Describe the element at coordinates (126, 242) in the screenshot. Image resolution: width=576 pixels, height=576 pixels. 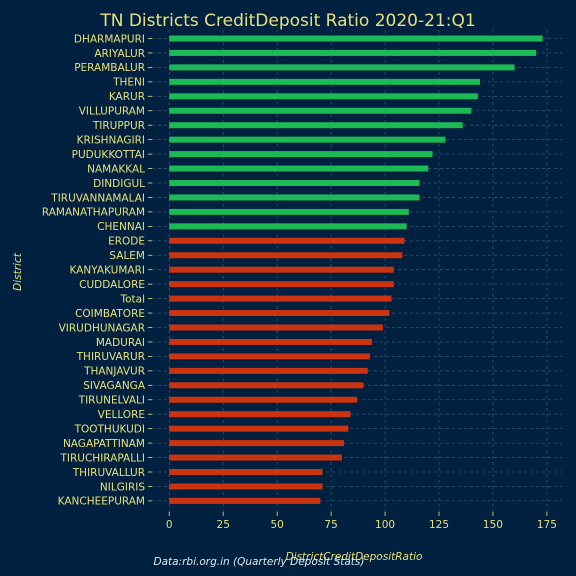
I see `y-tick-label: ERODE` at that location.